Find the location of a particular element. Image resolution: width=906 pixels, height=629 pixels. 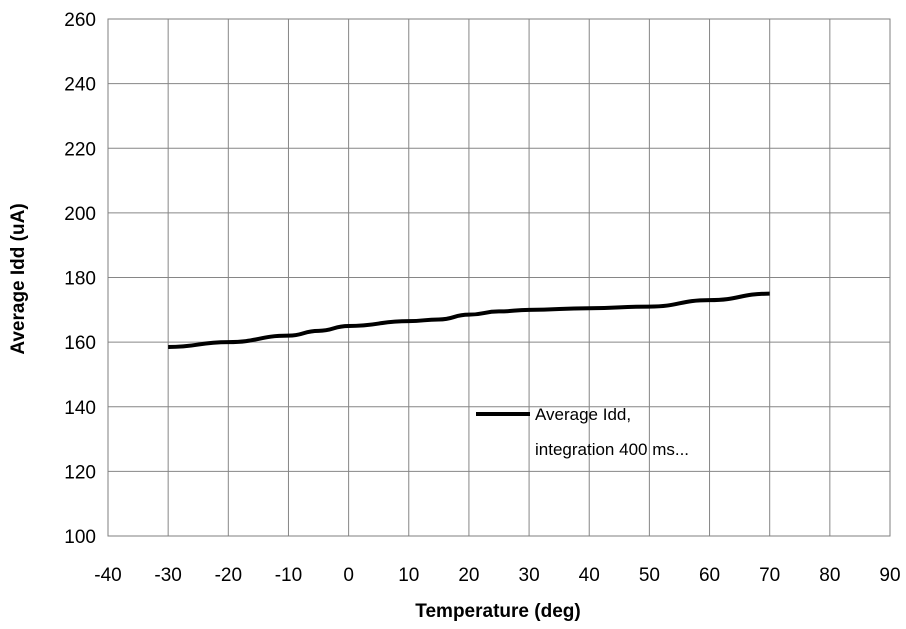

y-tick-label: 200 is located at coordinates (80, 214).